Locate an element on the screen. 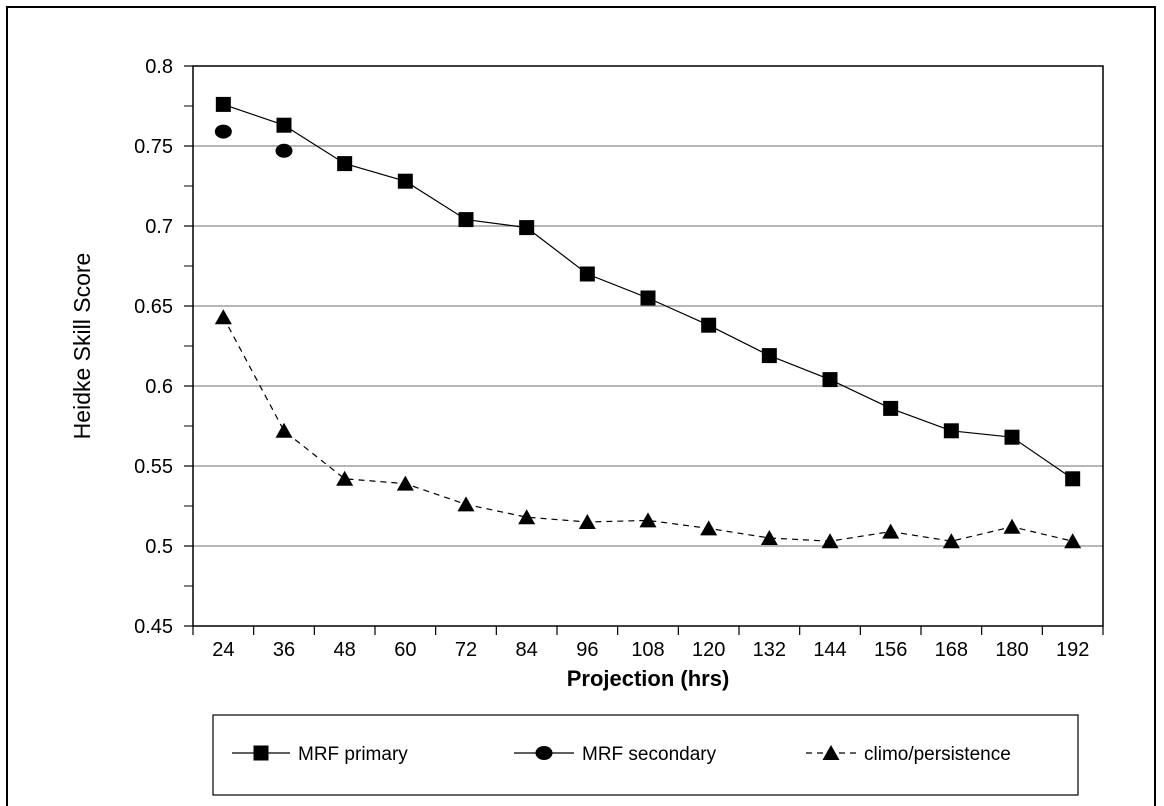 Image resolution: width=1164 pixels, height=806 pixels. x-axis: 24 36 48 60 72 84 96 108 120 132 144 156 168 180 192 is located at coordinates (648, 643).